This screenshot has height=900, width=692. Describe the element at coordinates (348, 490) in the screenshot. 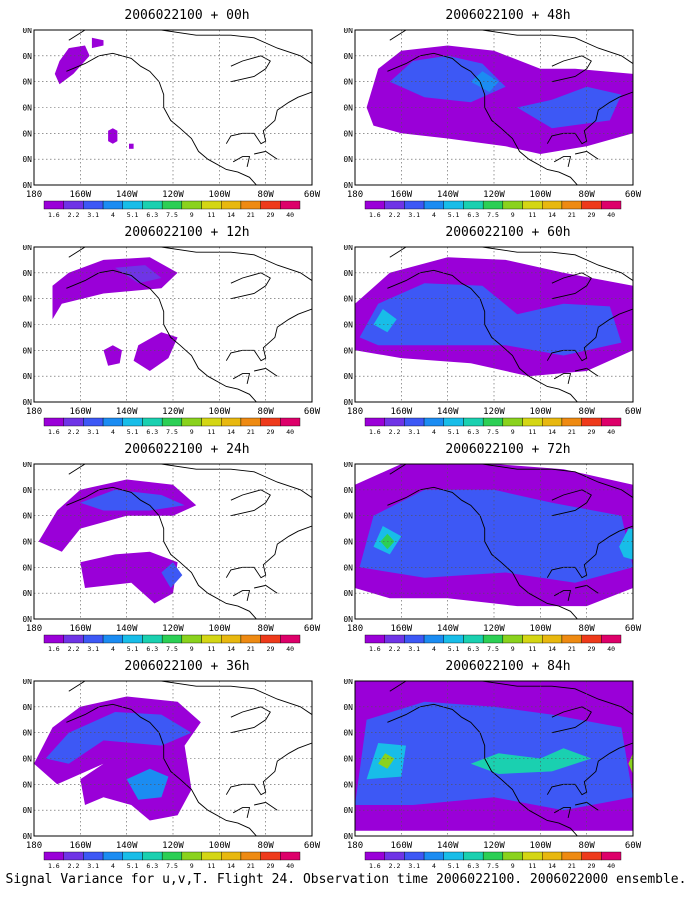

I see `lat-tick-label: 60N` at that location.